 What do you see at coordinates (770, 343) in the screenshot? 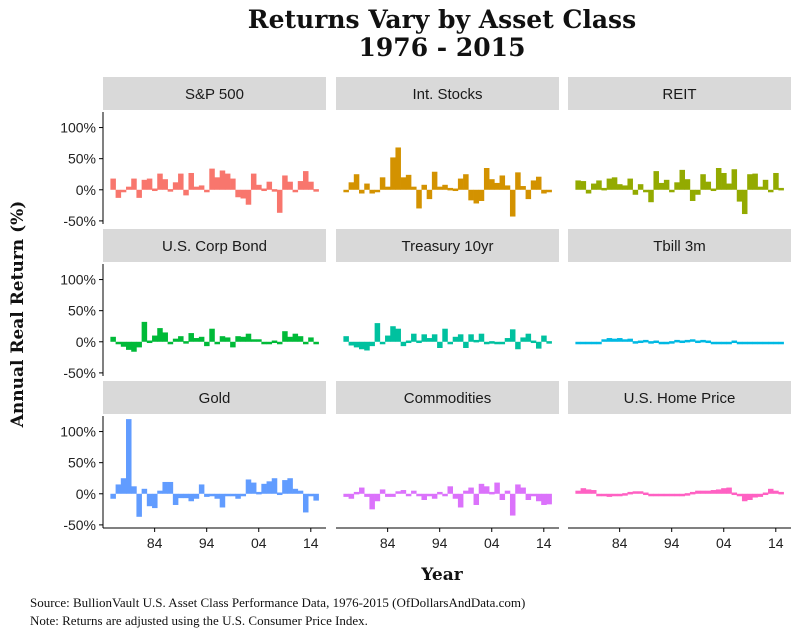
I see `bar-tbill-3m-2013` at bounding box center [770, 343].